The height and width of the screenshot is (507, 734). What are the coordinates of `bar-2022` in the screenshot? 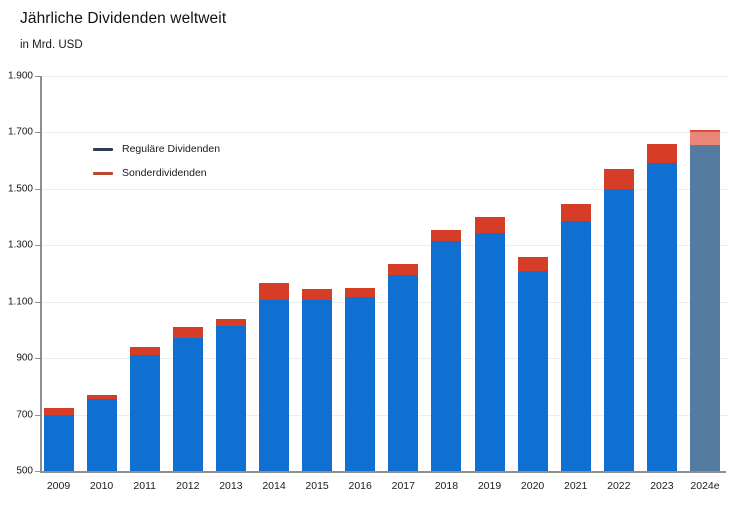 It's located at (618, 320).